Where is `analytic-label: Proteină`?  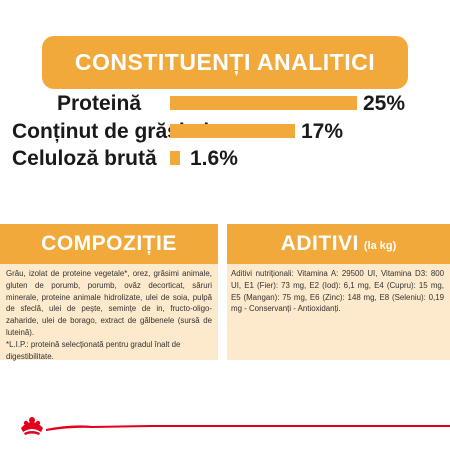
analytic-label: Proteină is located at coordinates (99, 103).